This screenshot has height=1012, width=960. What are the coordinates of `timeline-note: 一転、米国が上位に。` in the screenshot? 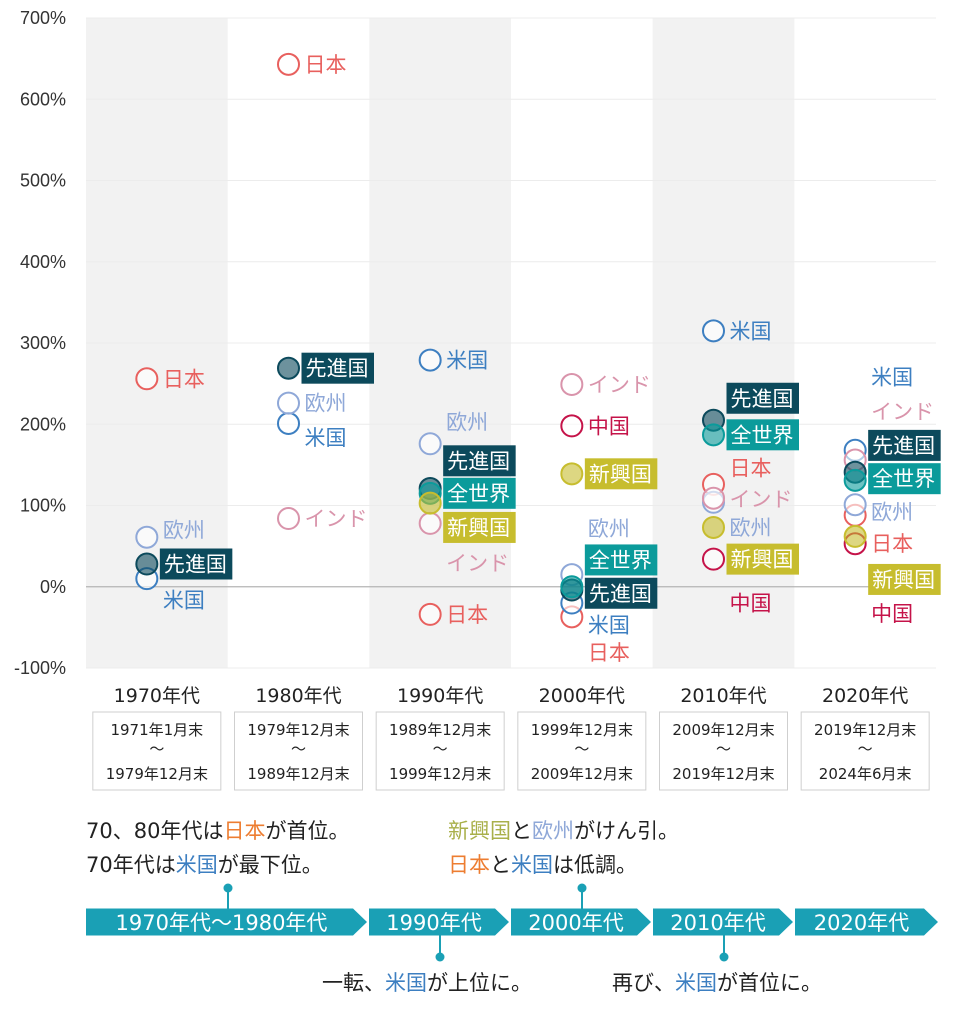 It's located at (427, 983).